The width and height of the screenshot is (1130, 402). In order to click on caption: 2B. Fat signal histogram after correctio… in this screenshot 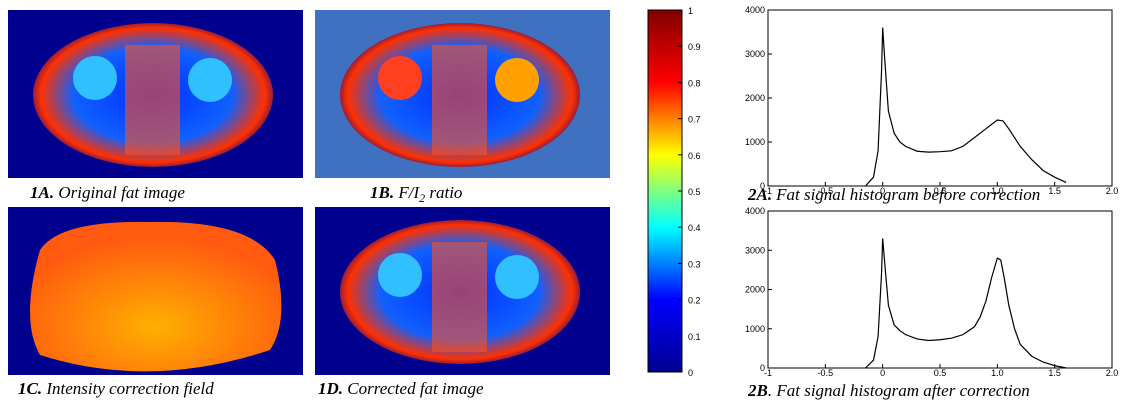, I will do `click(888, 390)`.